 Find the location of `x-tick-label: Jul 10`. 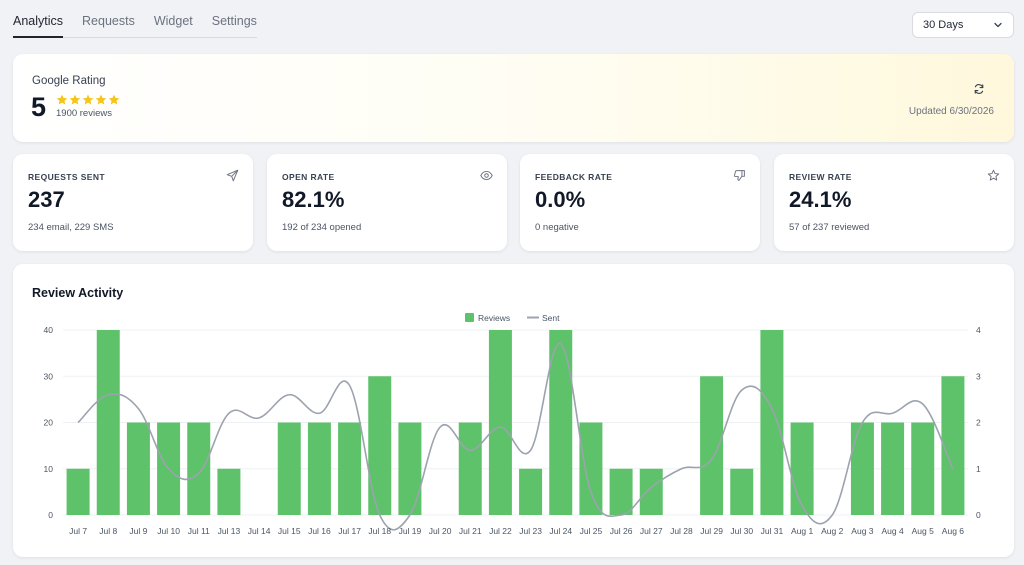

x-tick-label: Jul 10 is located at coordinates (168, 531).